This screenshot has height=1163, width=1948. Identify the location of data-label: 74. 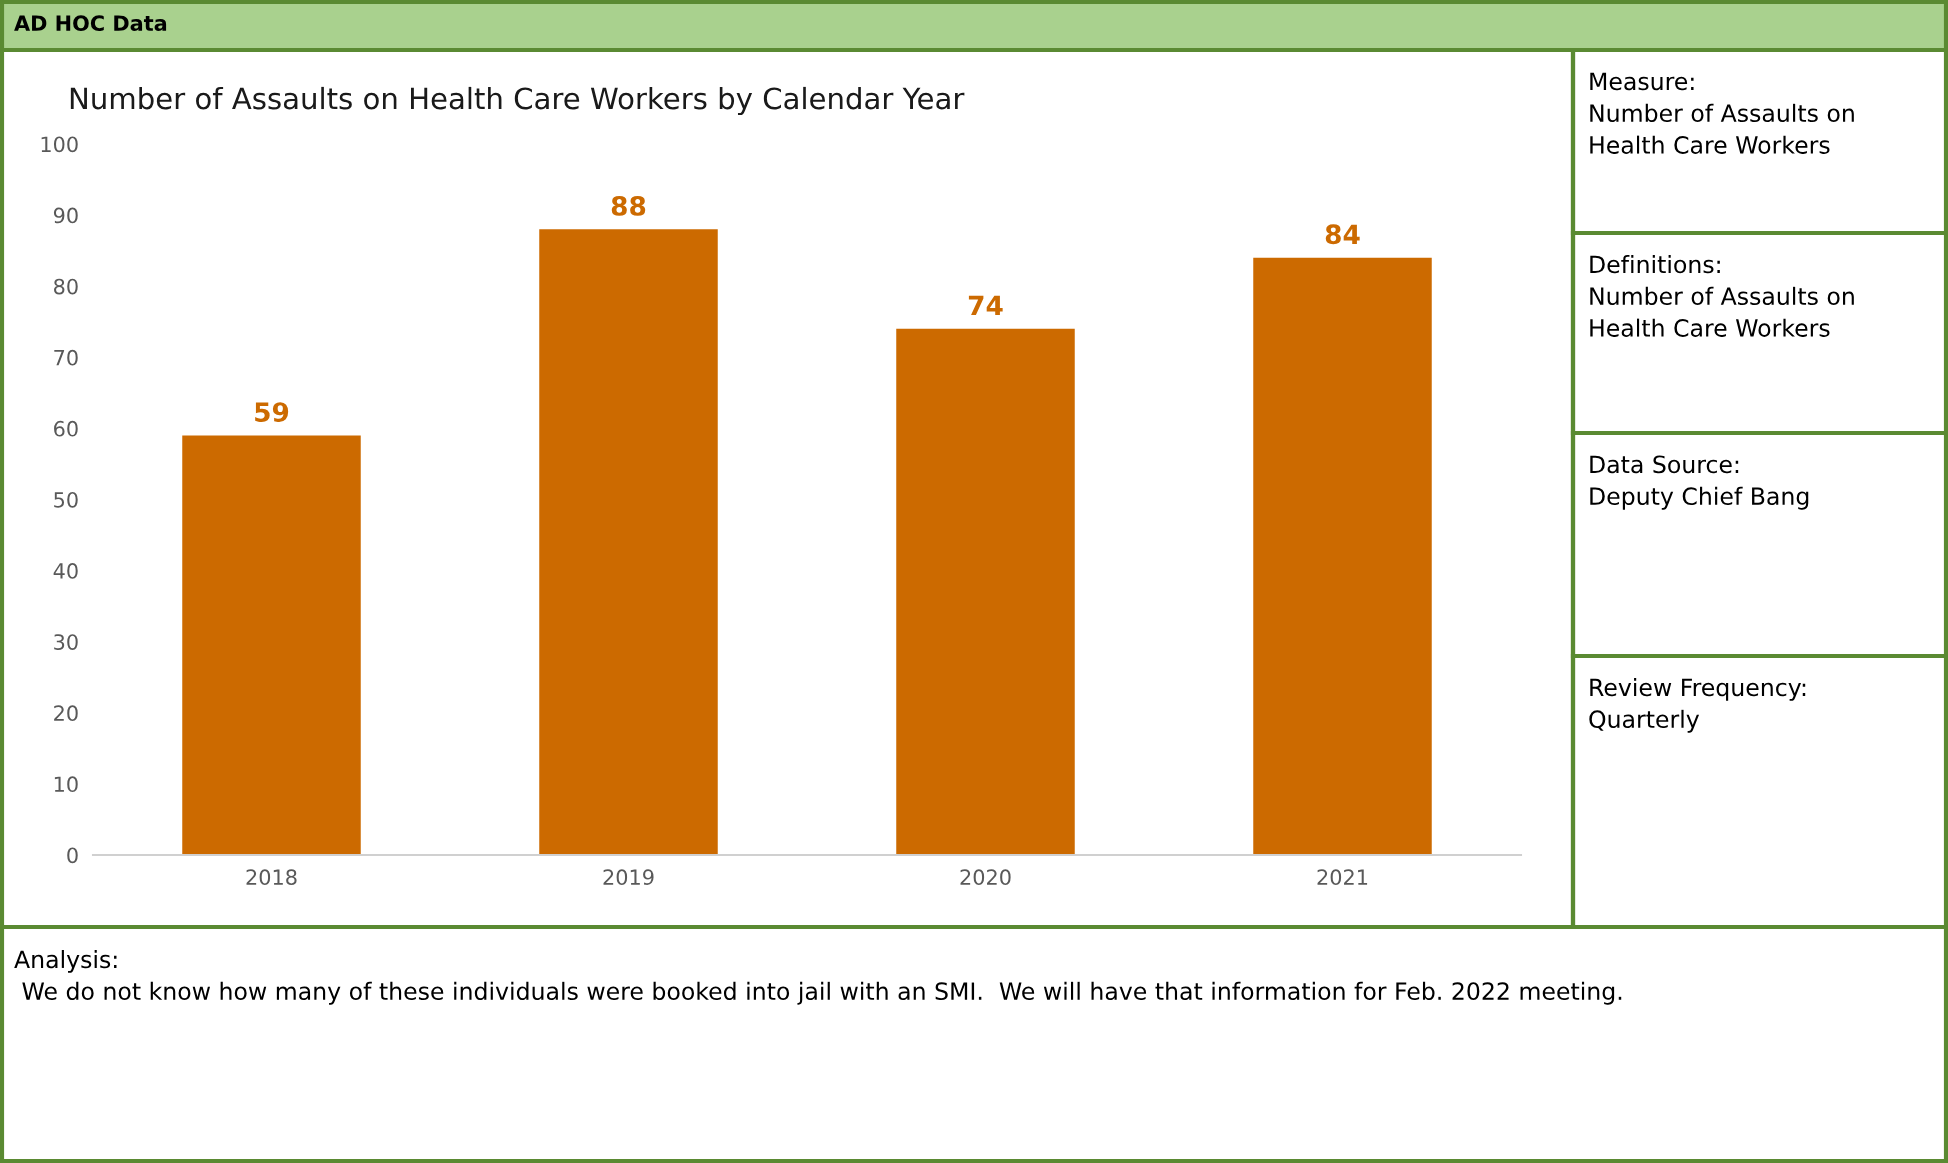
(985, 305).